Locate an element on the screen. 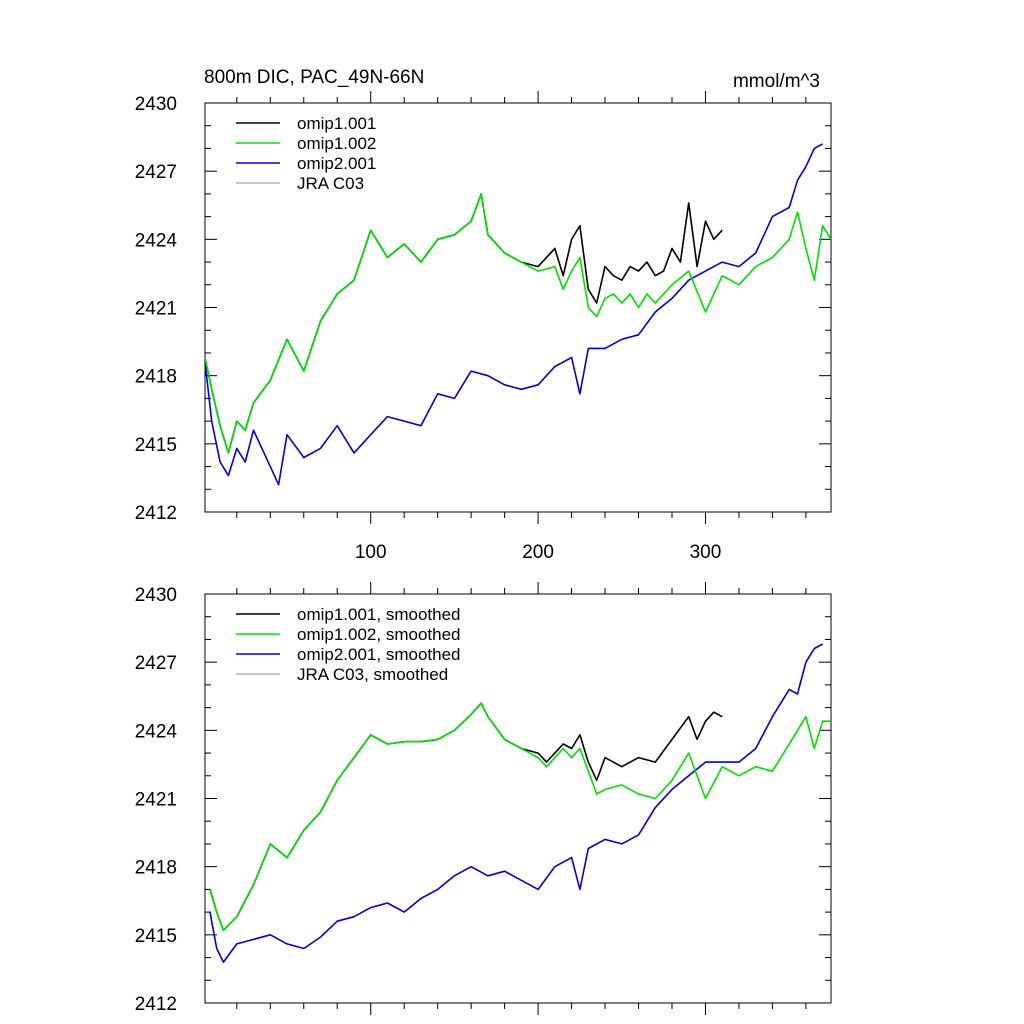 The height and width of the screenshot is (1024, 1024). legend-label: omip1.001 is located at coordinates (336, 123).